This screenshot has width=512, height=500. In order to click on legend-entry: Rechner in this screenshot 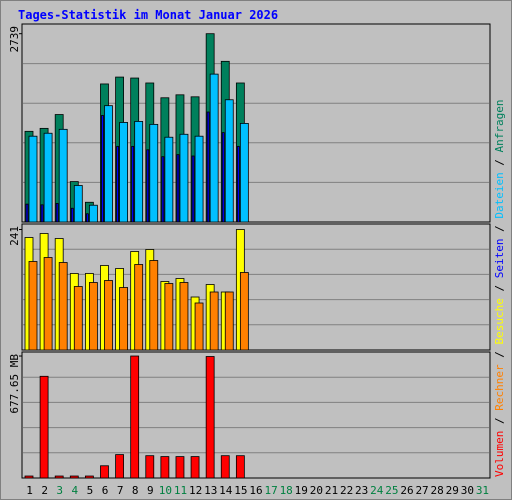, I will do `click(499, 387)`.